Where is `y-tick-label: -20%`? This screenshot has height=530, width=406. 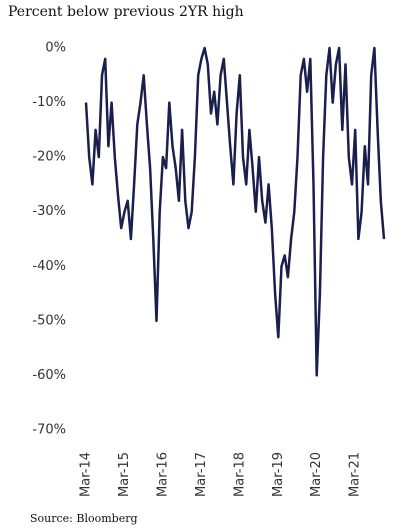
y-tick-label: -20% is located at coordinates (49, 157).